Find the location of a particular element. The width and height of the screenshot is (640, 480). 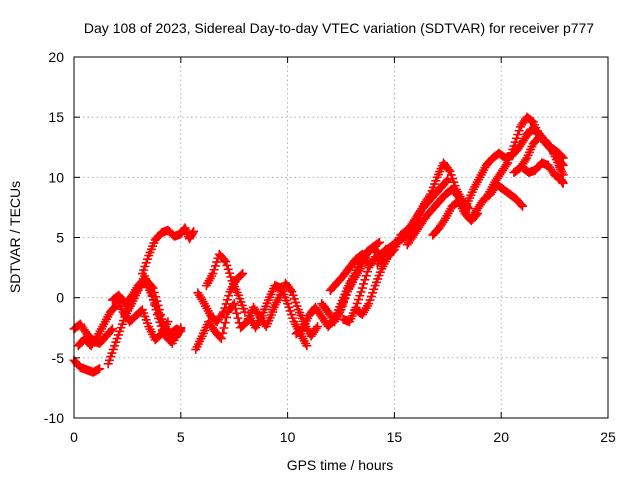

x-tick-label: 0 is located at coordinates (74, 437).